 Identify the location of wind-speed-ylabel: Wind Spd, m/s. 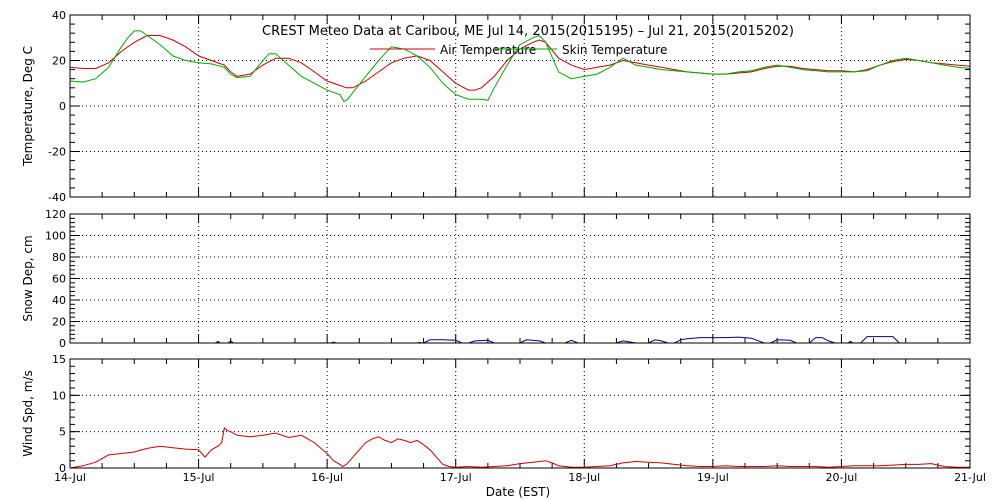
(28, 413).